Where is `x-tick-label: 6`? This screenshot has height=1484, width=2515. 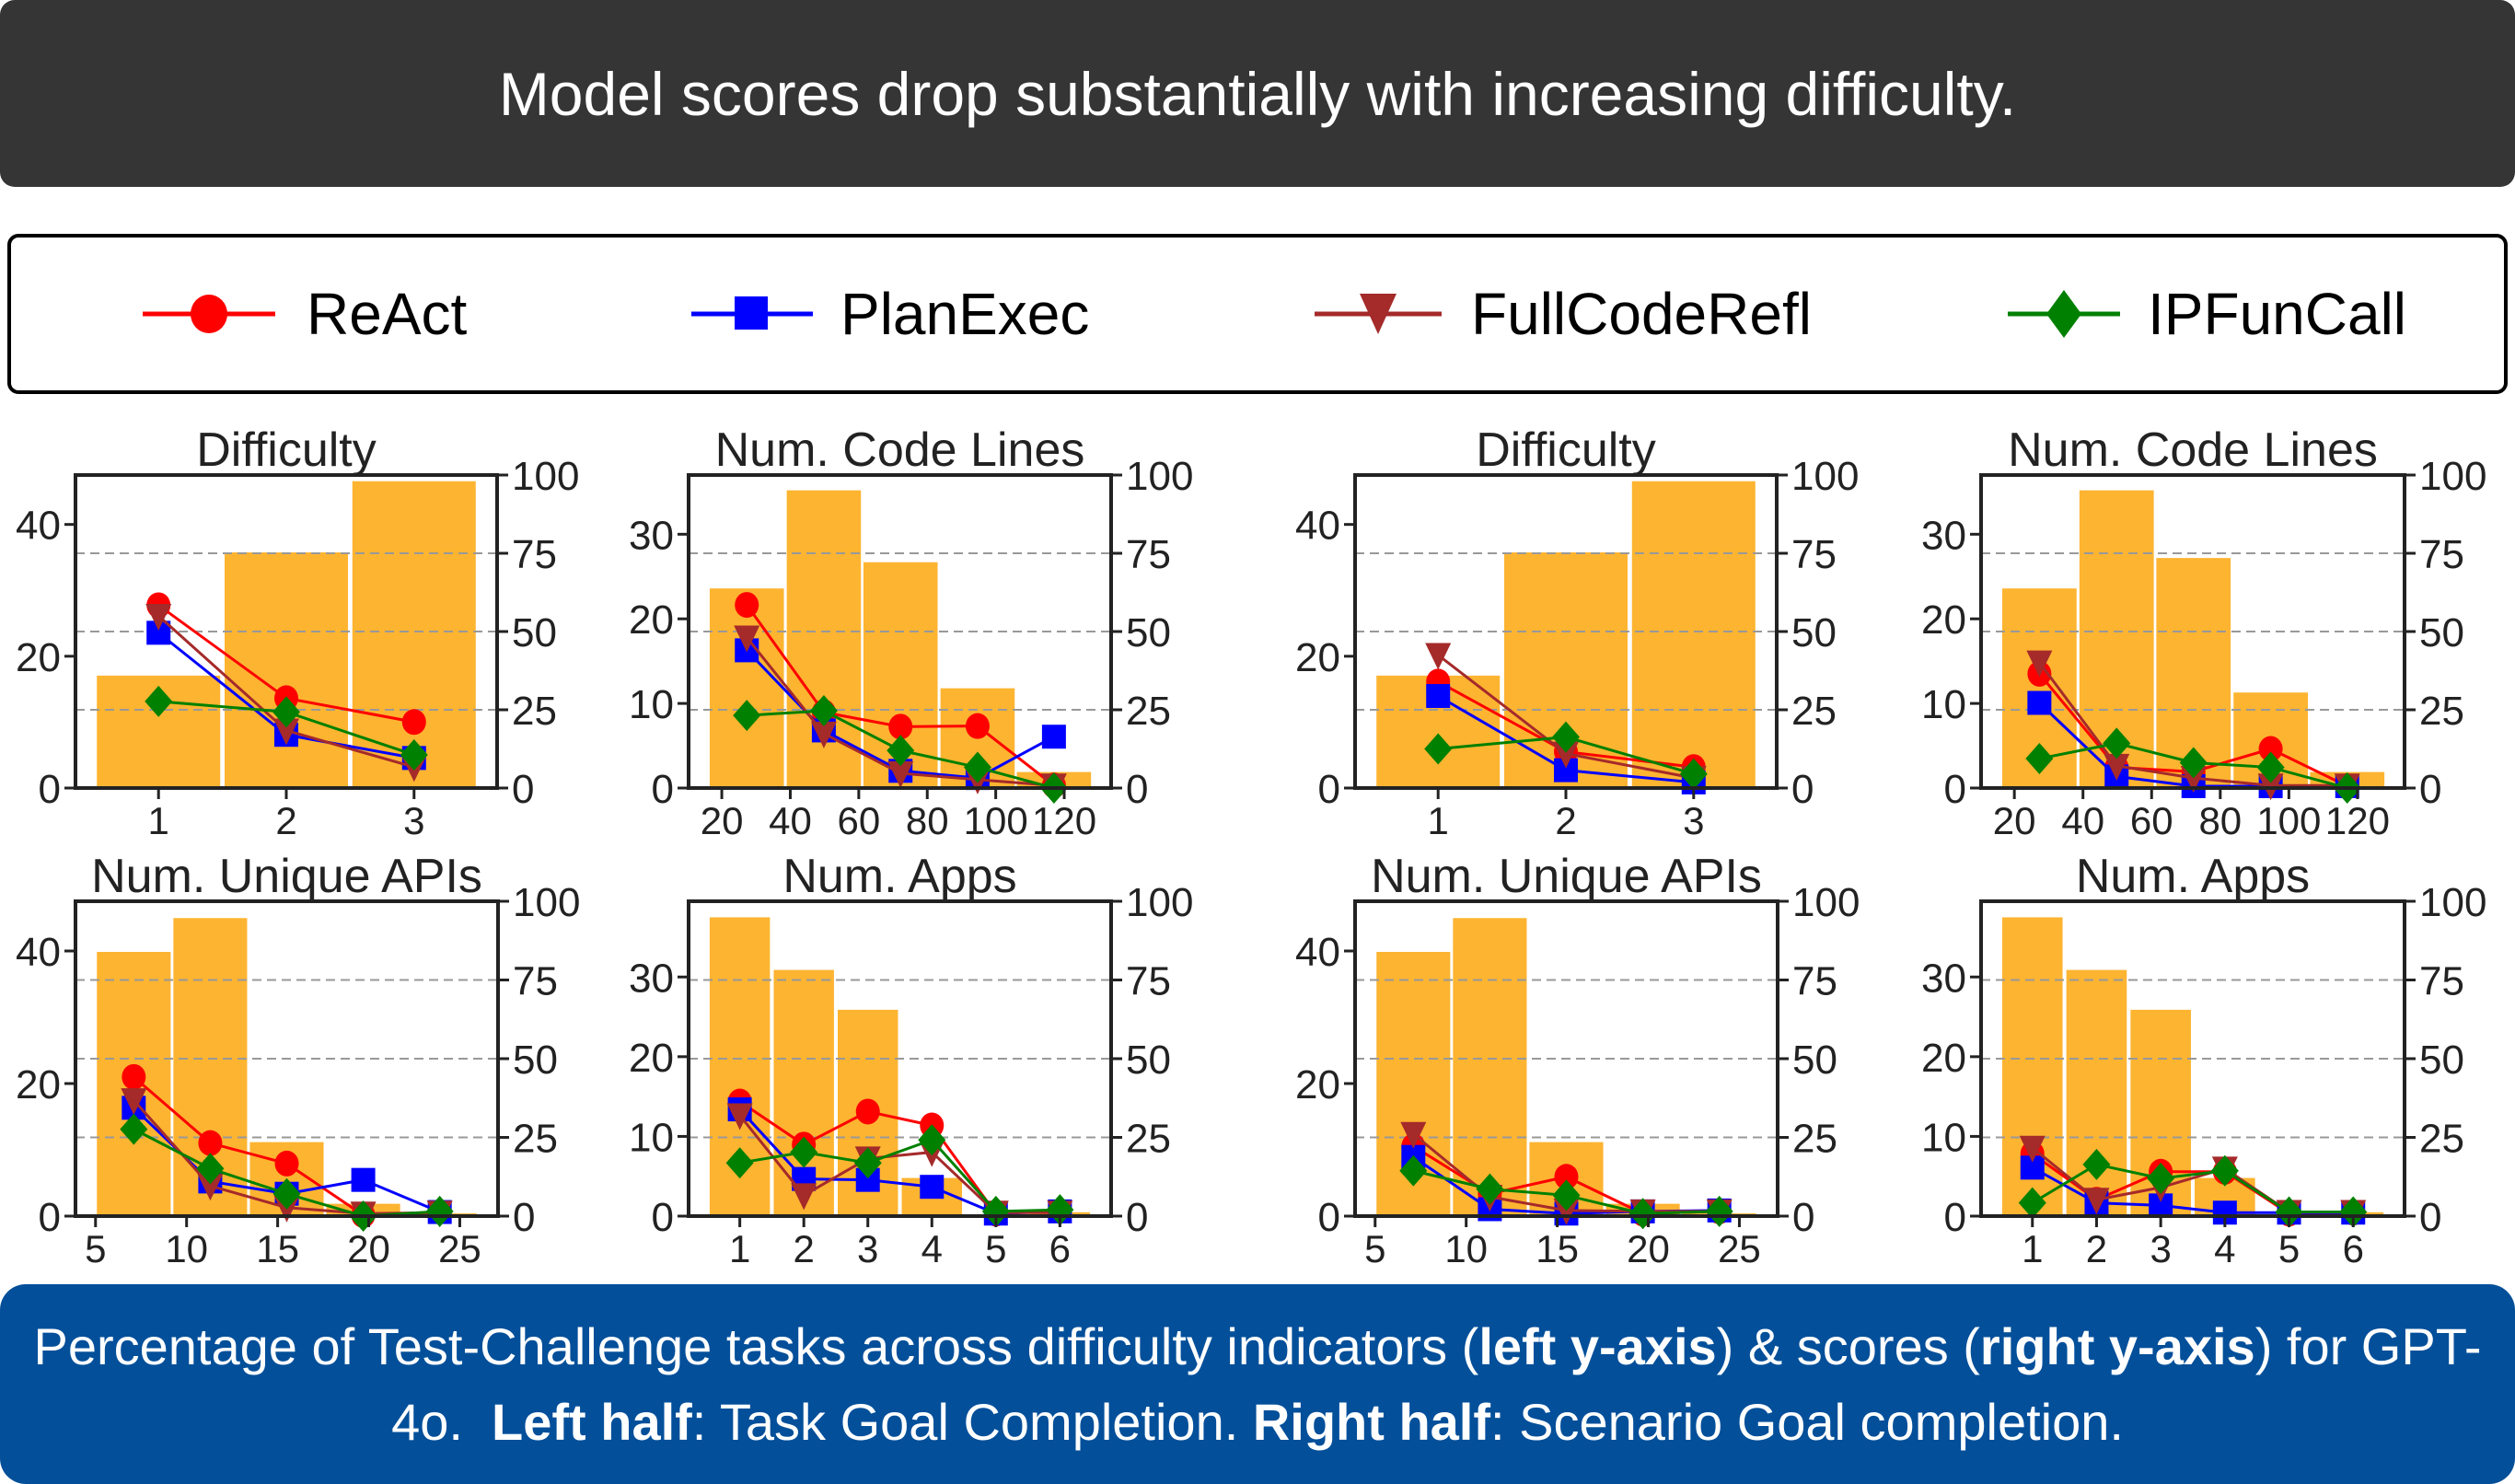
x-tick-label: 6 is located at coordinates (2353, 1248).